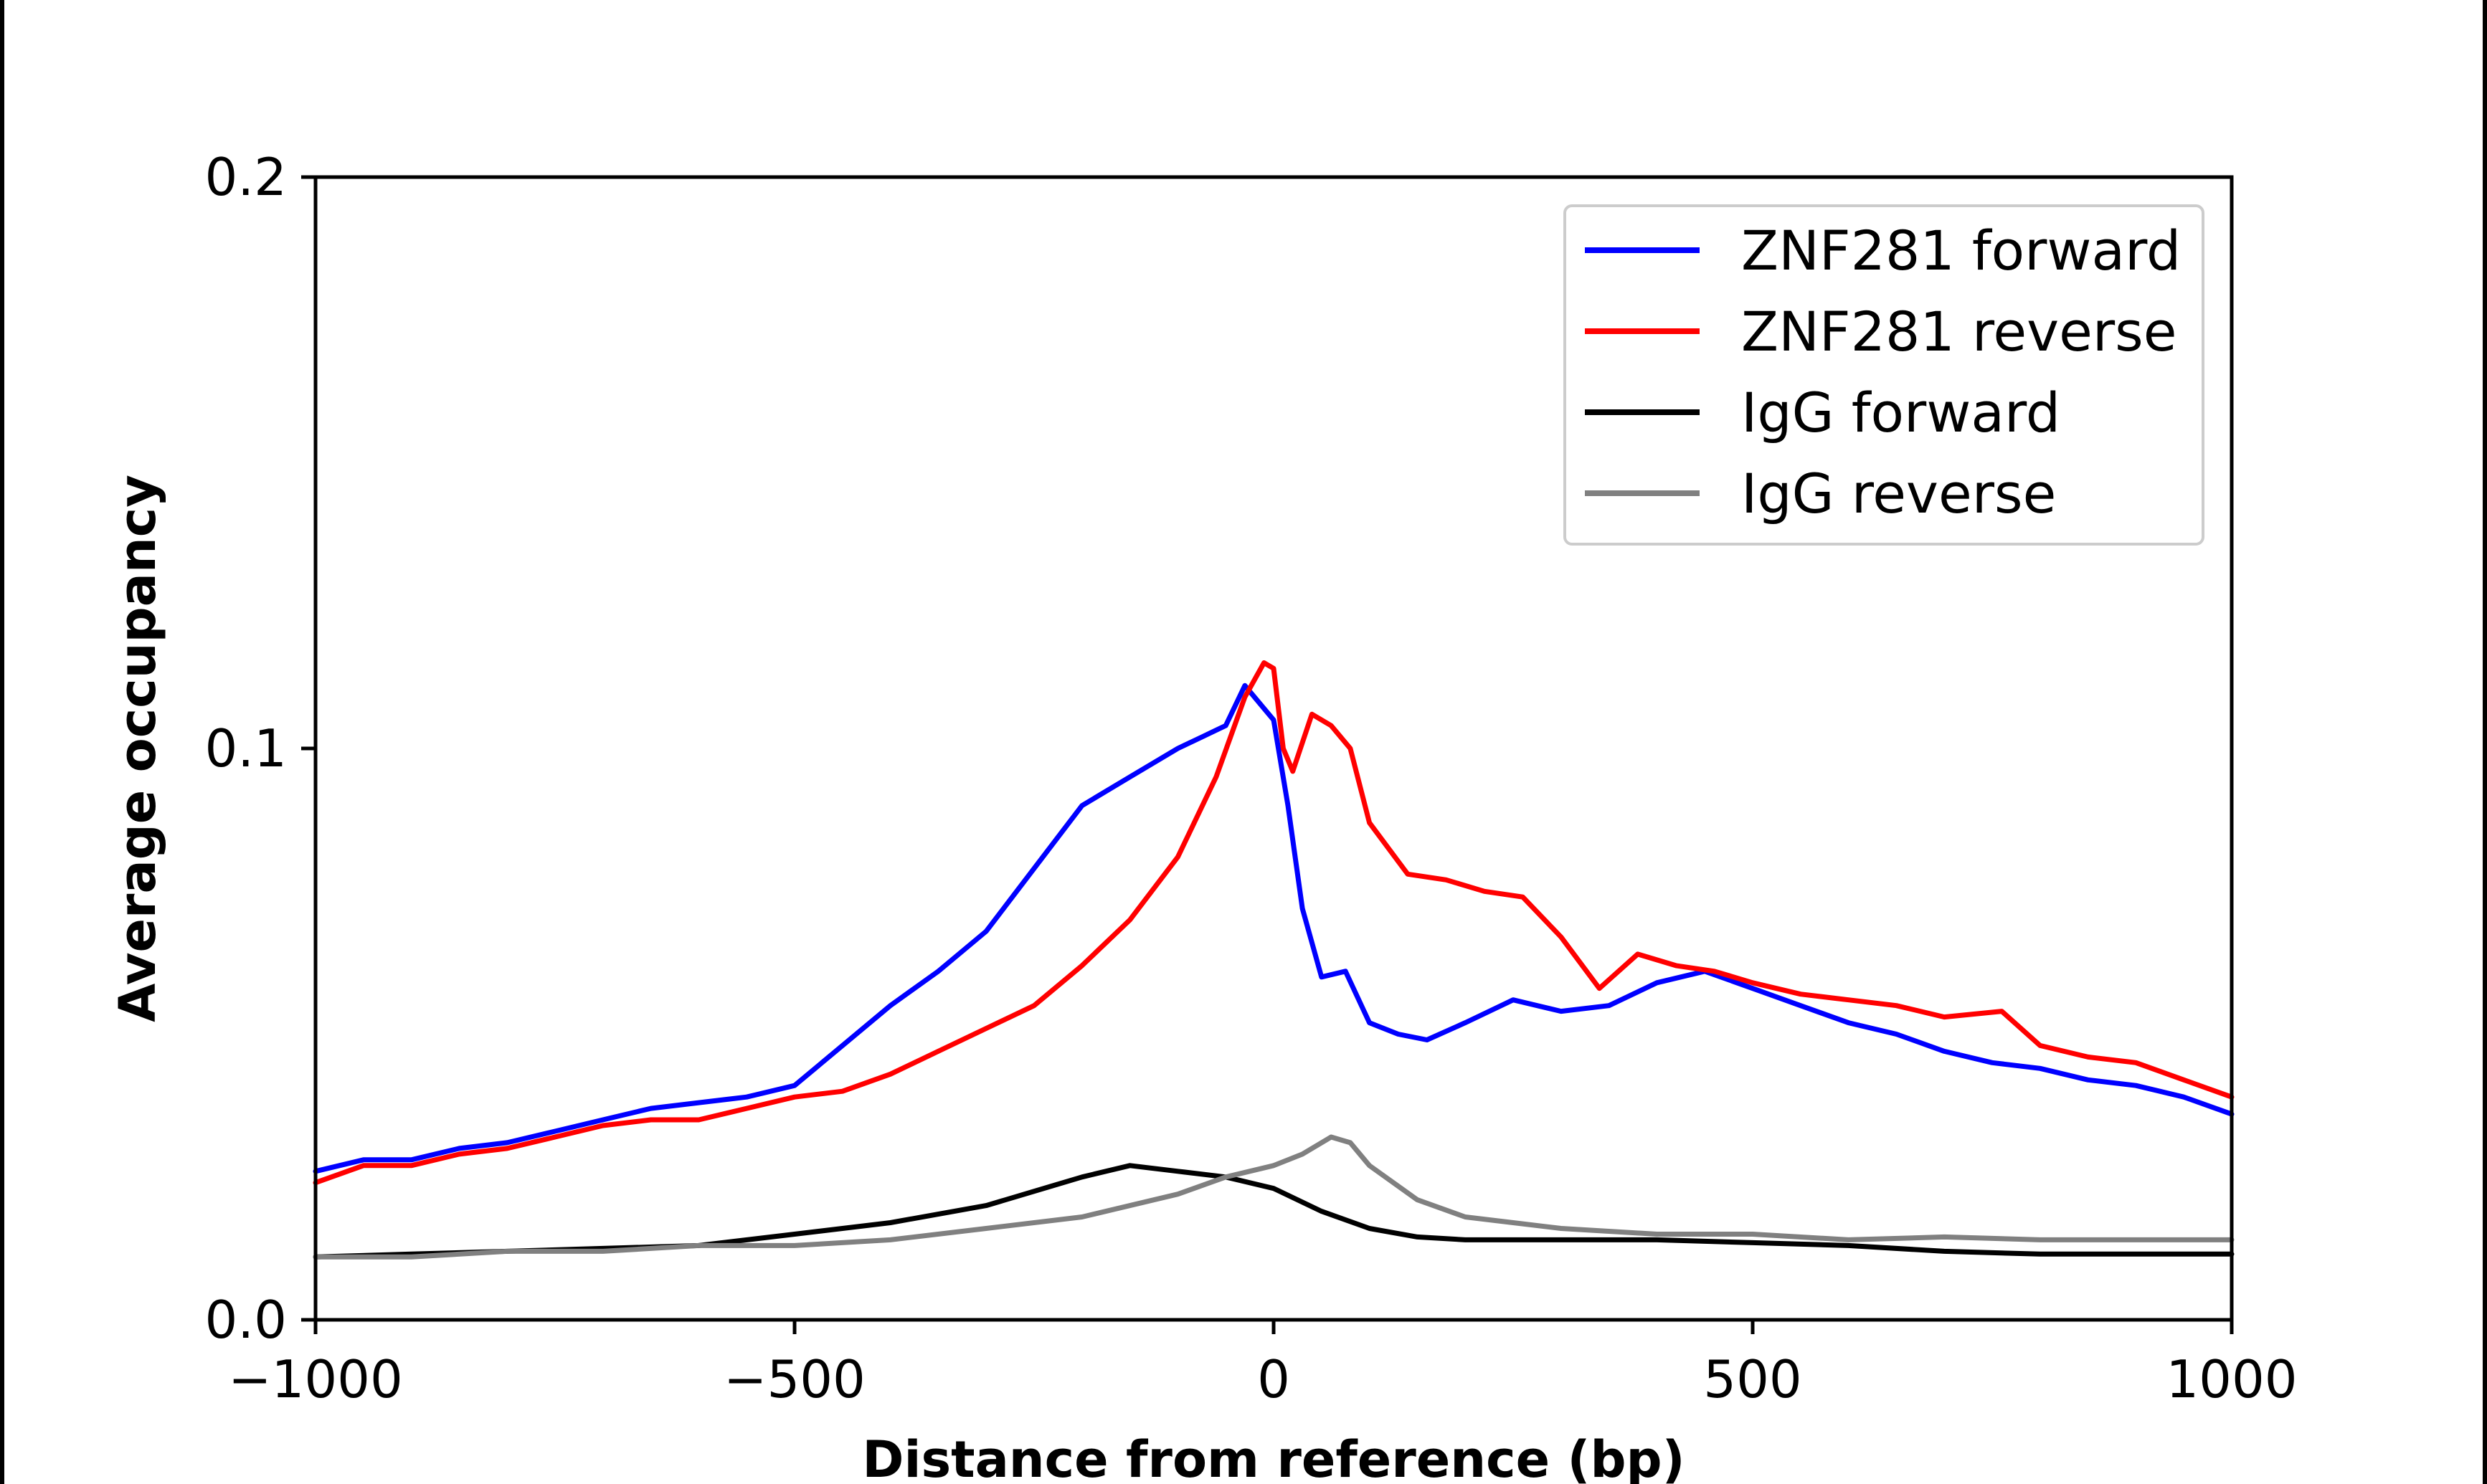 This screenshot has width=2487, height=1484. I want to click on legend-label: IgG reverse, so click(1899, 493).